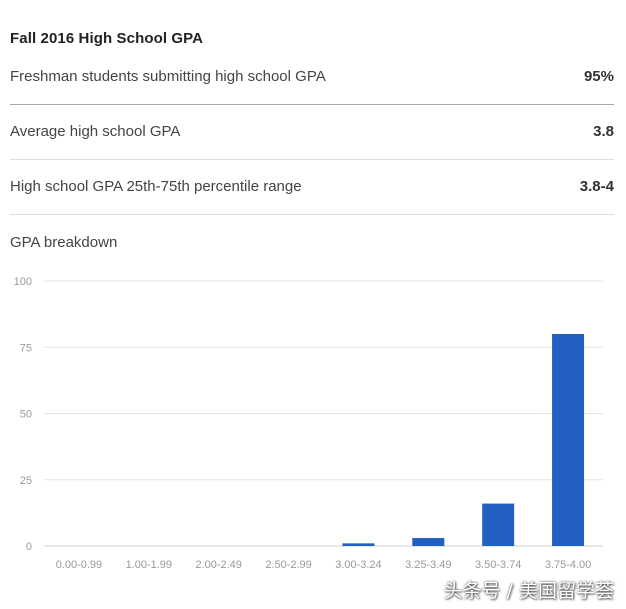 This screenshot has height=609, width=626. What do you see at coordinates (29, 547) in the screenshot?
I see `y-tick-label: 0` at bounding box center [29, 547].